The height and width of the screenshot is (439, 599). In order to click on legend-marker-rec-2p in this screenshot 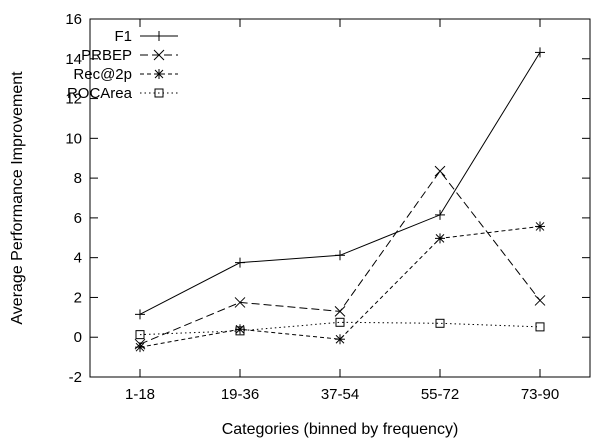, I will do `click(159, 74)`.